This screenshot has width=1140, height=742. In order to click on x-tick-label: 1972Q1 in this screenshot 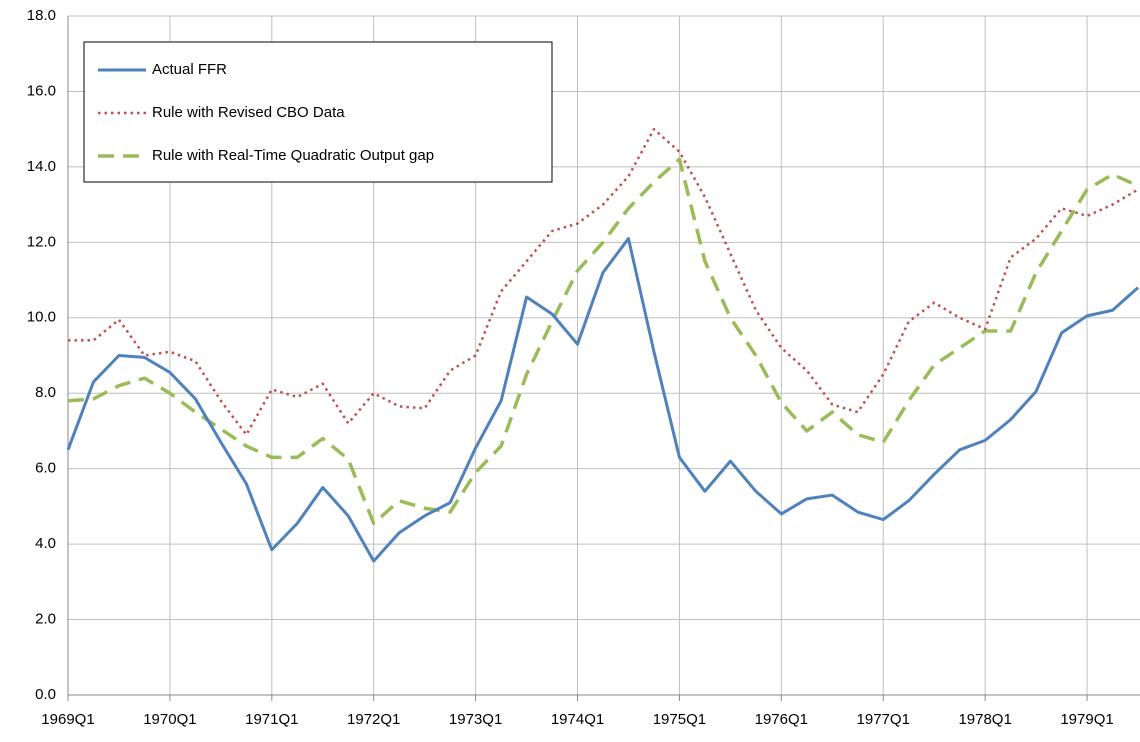, I will do `click(373, 719)`.